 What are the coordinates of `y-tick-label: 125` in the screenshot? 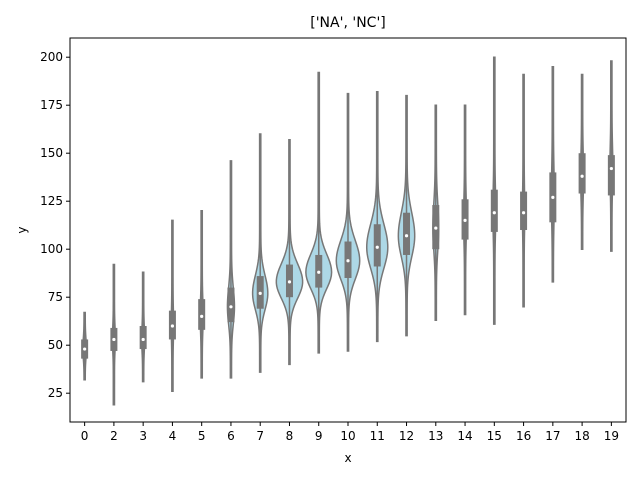 It's located at (51, 201).